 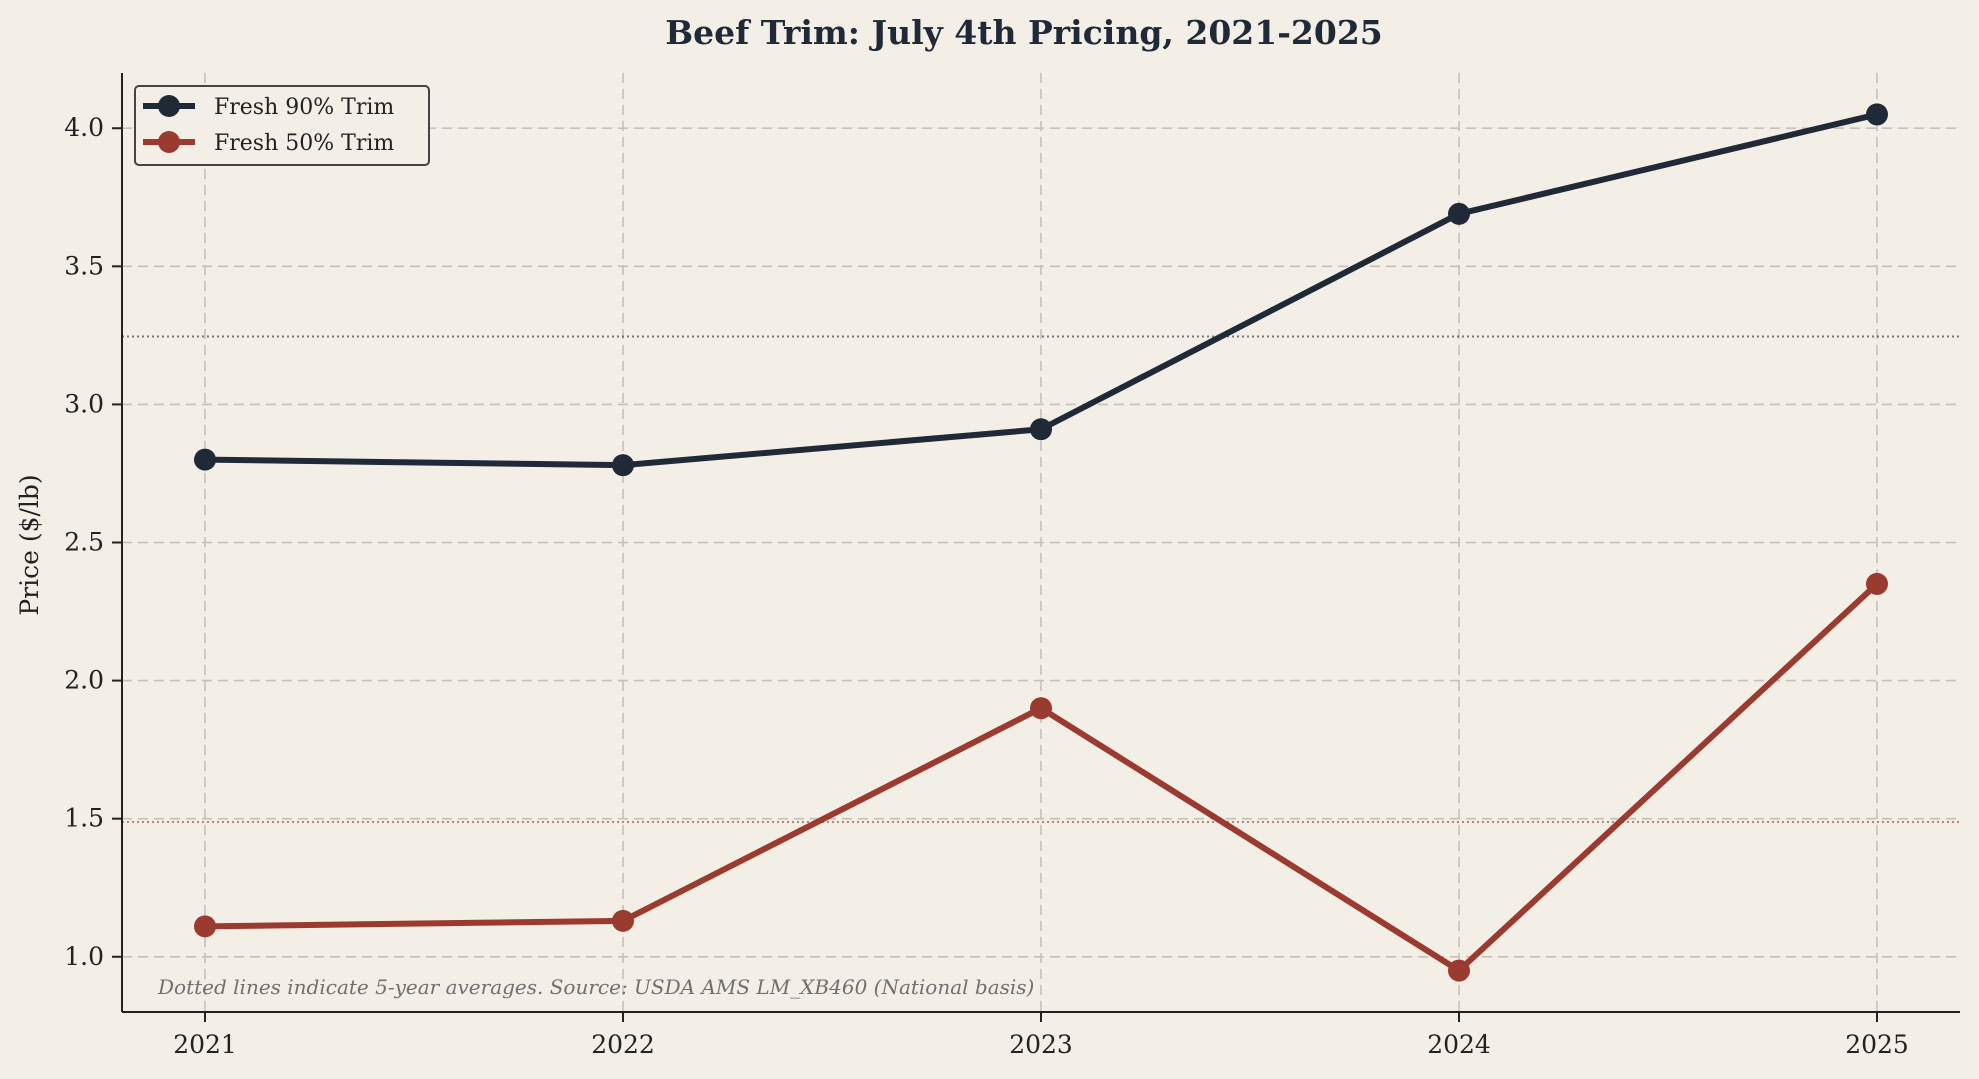 What do you see at coordinates (1459, 1044) in the screenshot?
I see `x-tick-label: 2024` at bounding box center [1459, 1044].